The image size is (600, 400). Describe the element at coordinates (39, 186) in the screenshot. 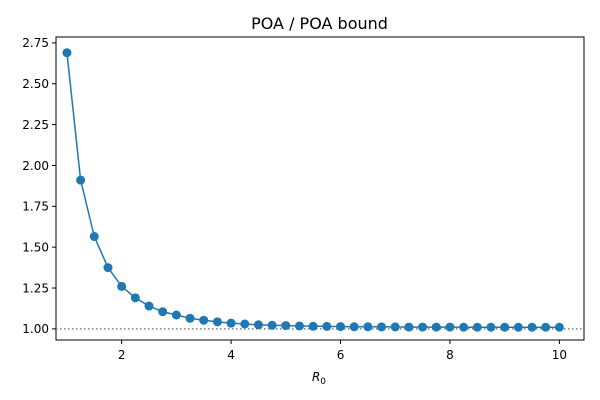

I see `y-axis-ticks: 1.00 1.25 1.50 1.75 2.00 2.25 2.50 2.75` at that location.